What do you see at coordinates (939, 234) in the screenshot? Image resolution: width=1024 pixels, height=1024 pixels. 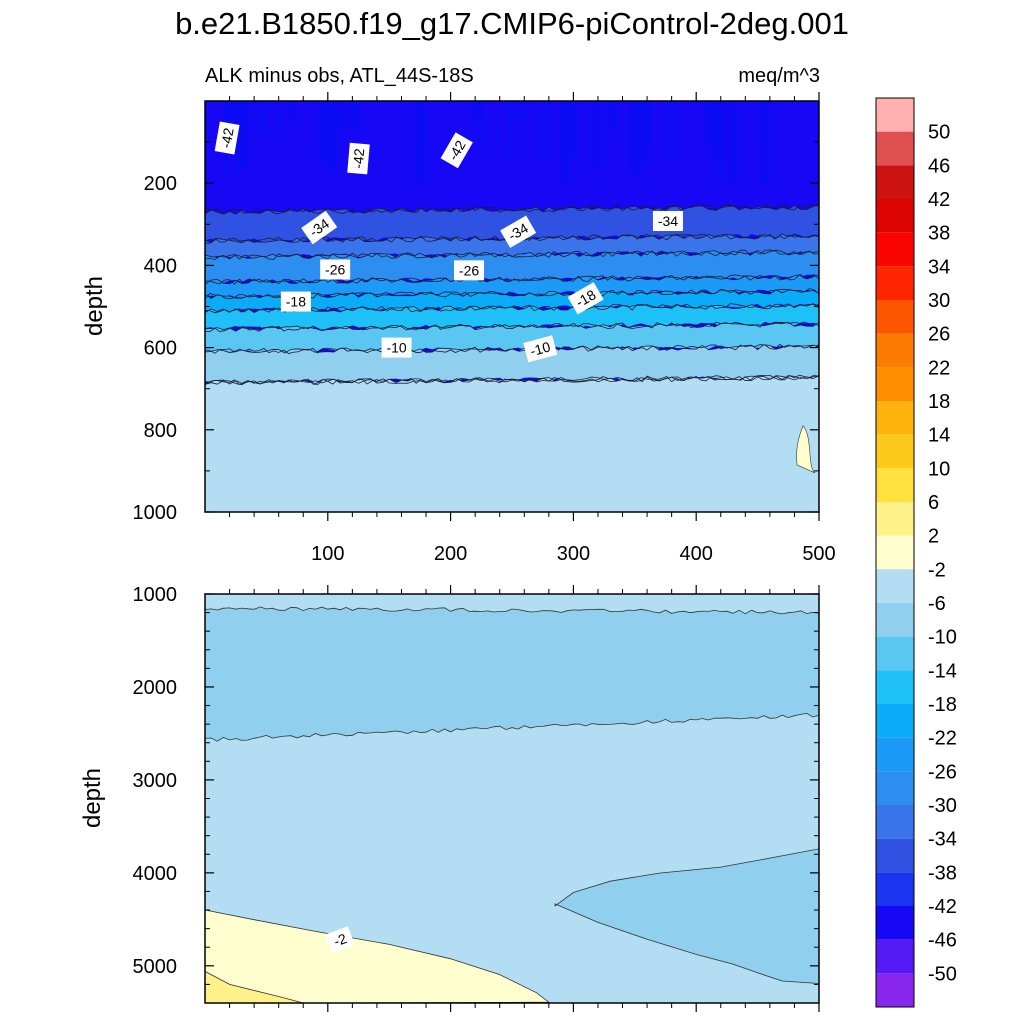 I see `colorbar-label: 38` at bounding box center [939, 234].